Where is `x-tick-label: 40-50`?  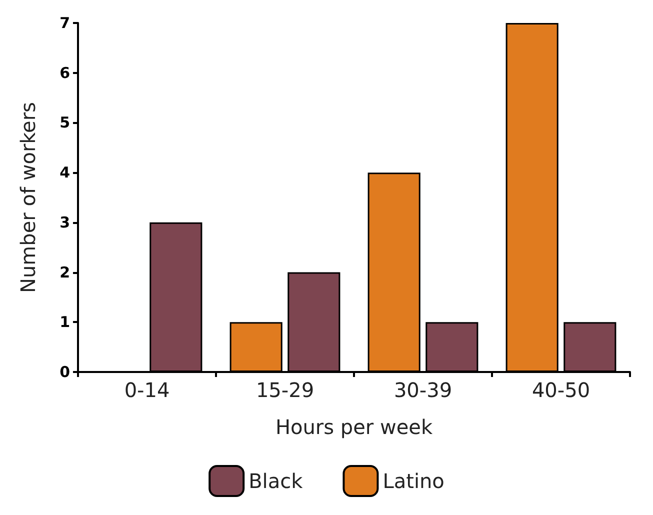 x-tick-label: 40-50 is located at coordinates (561, 390).